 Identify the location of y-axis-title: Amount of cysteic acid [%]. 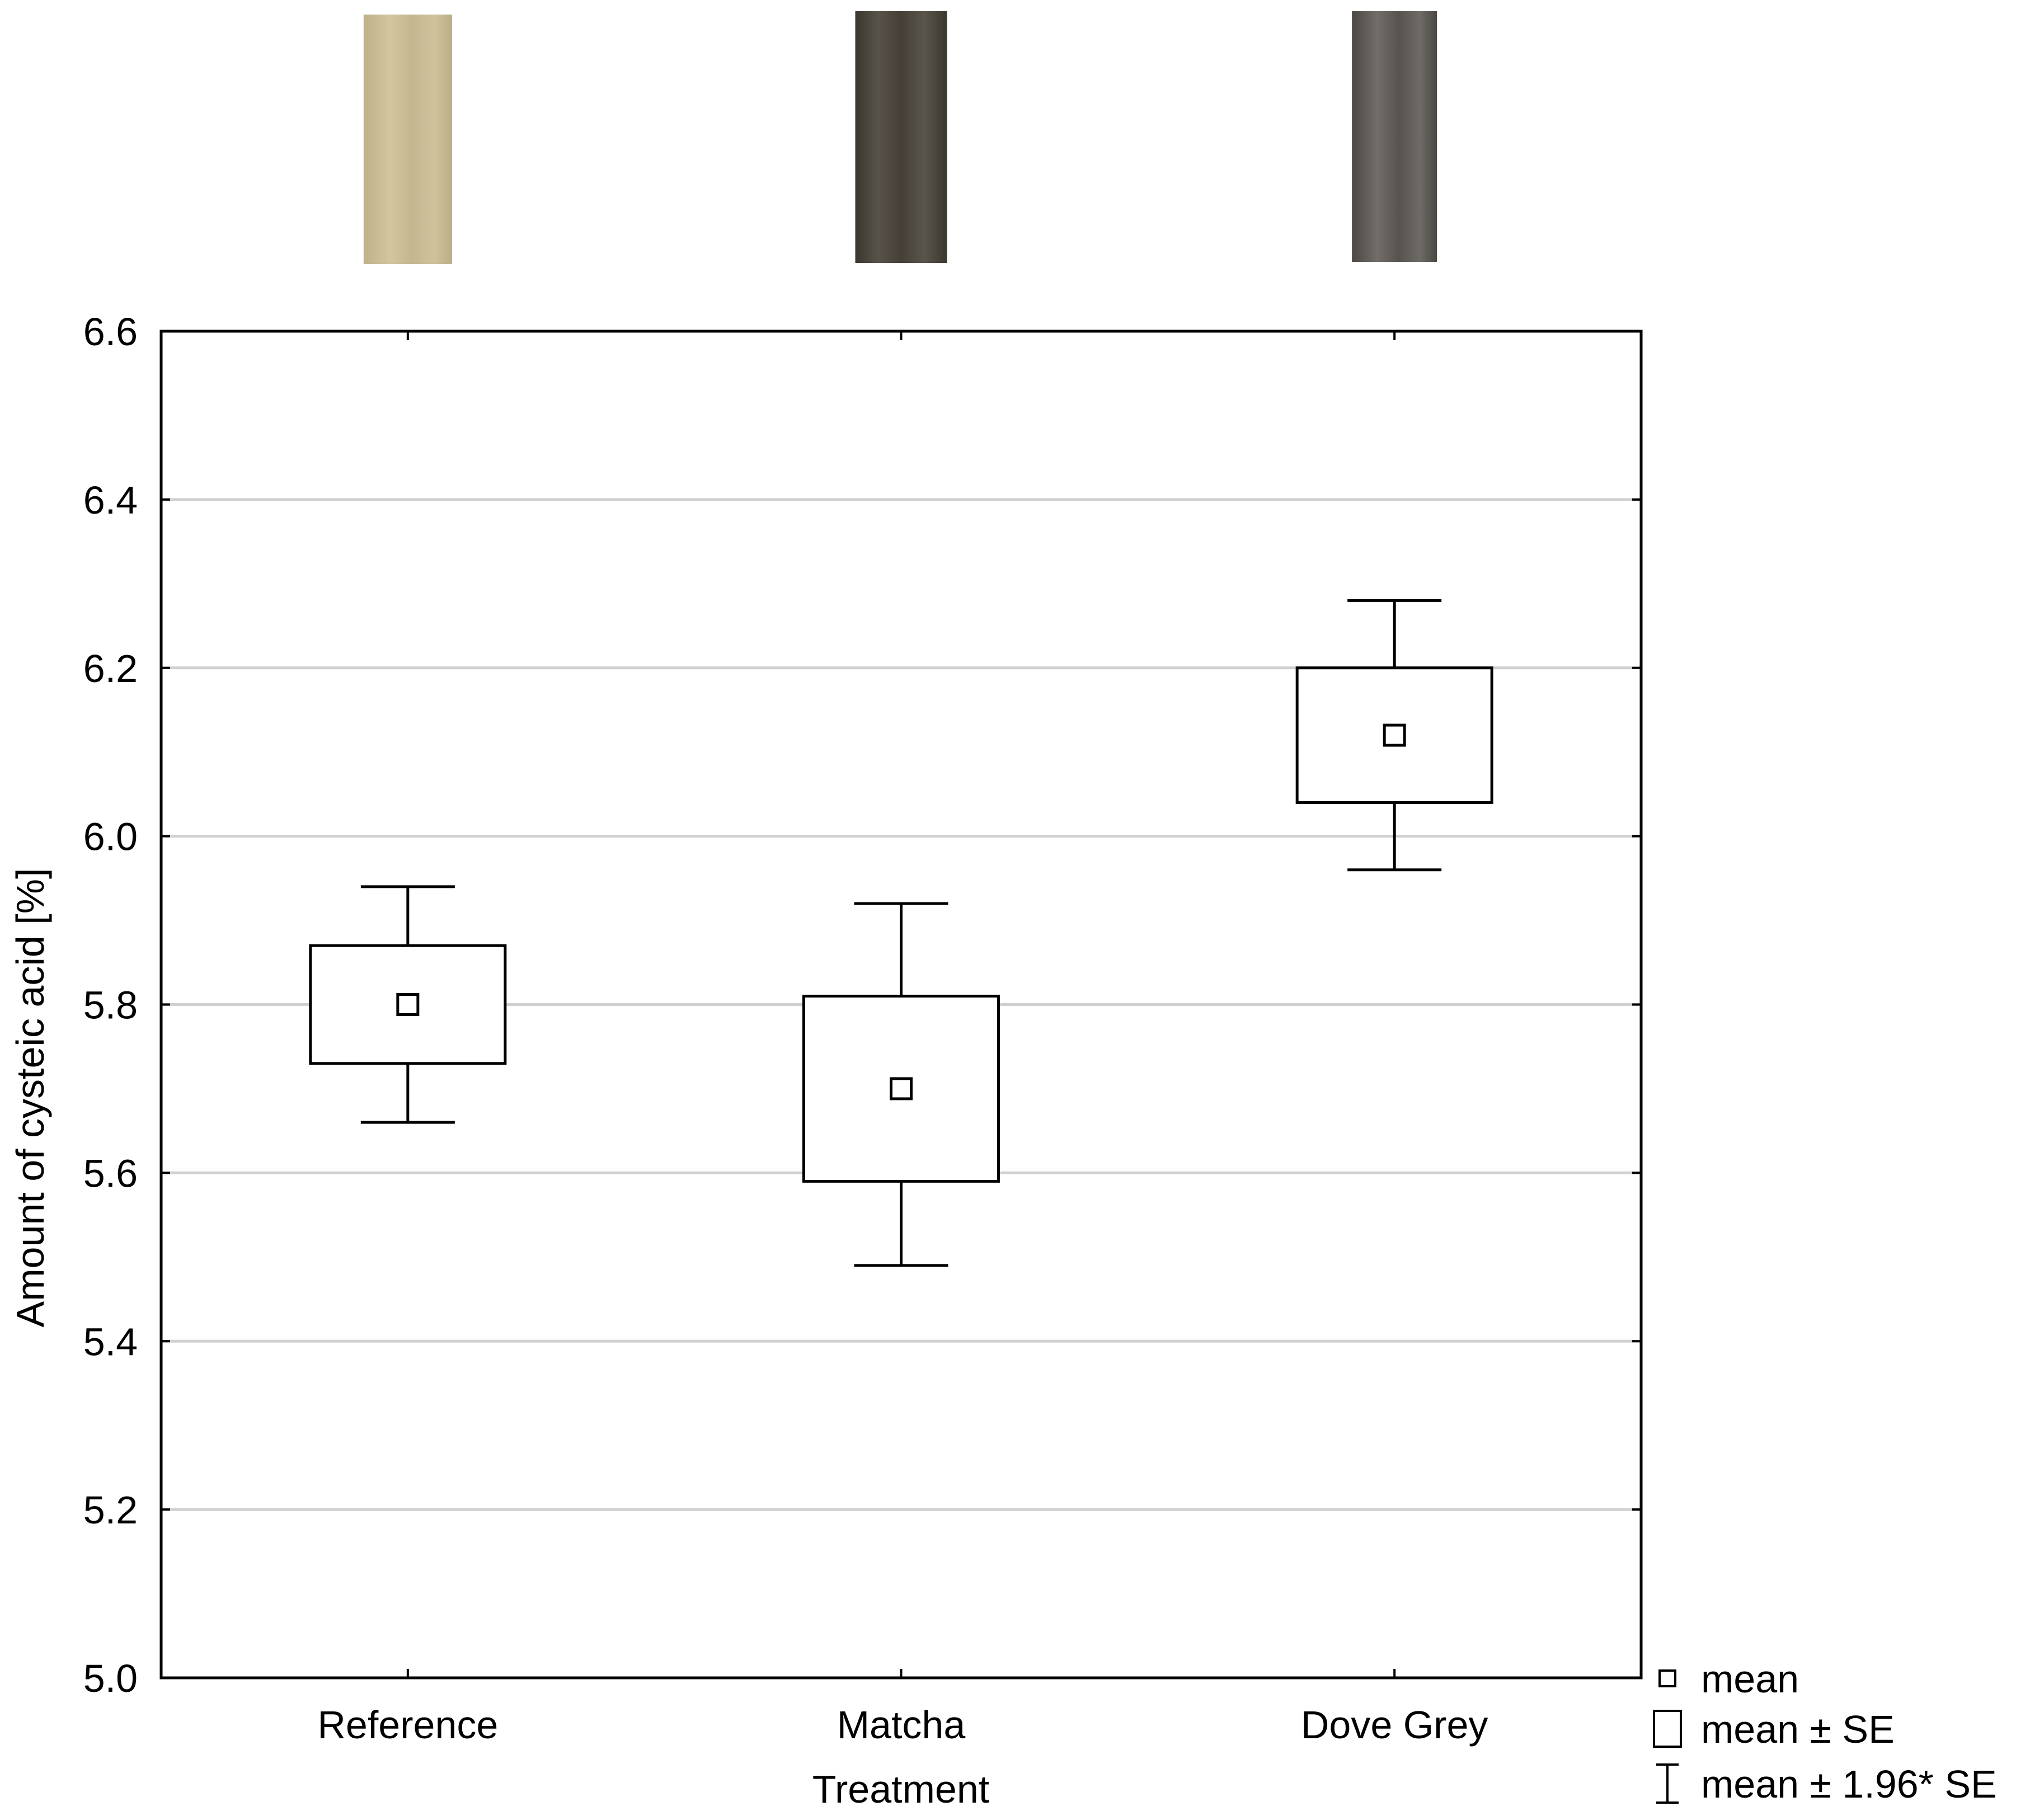
(30, 1098).